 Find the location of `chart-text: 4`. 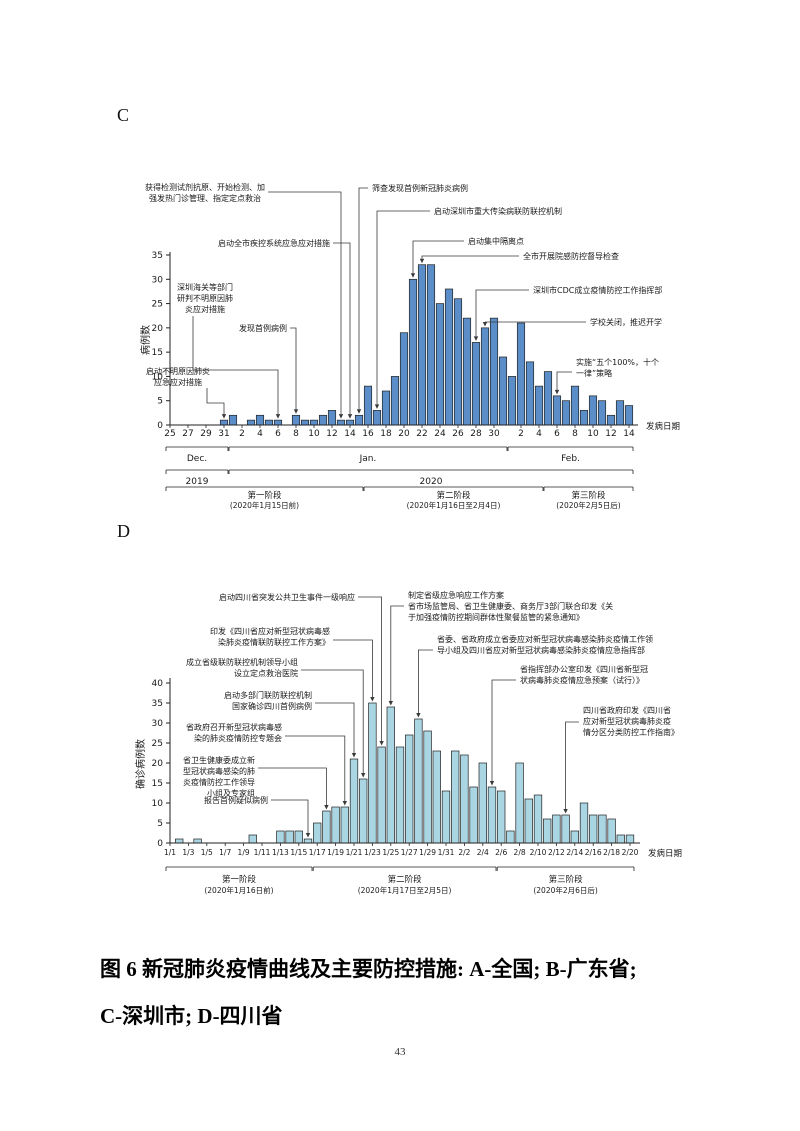

chart-text: 4 is located at coordinates (260, 434).